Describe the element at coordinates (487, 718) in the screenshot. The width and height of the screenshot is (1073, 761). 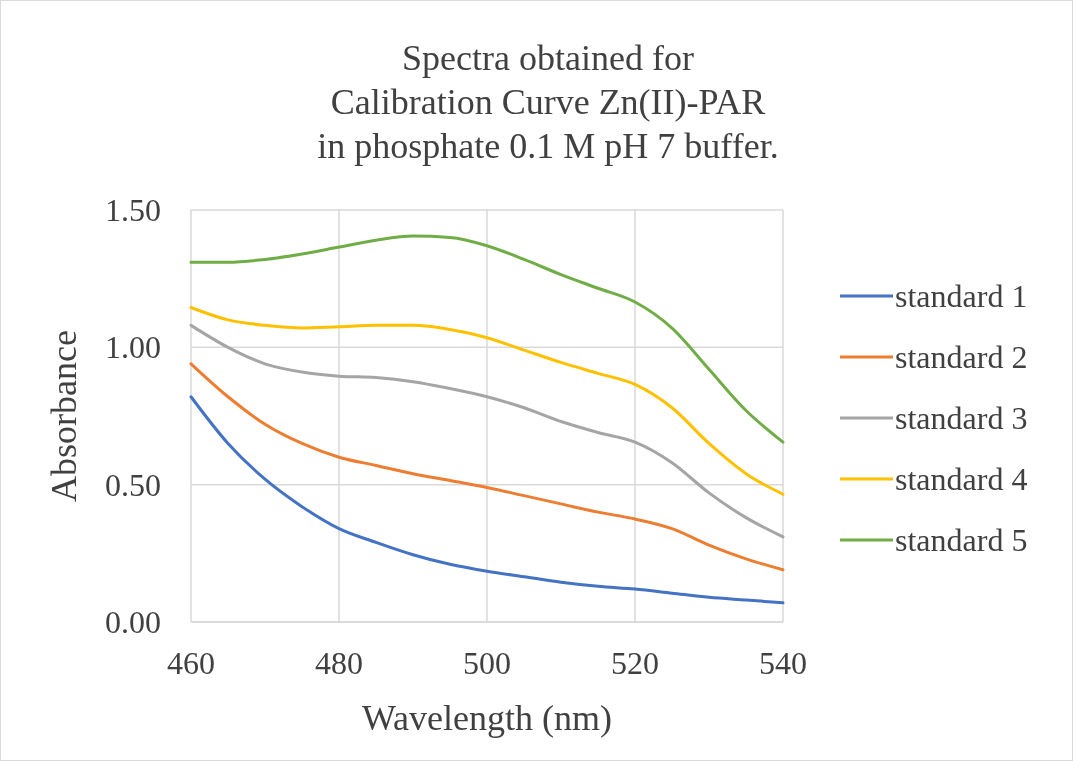
I see `x-axis-title: Wavelength (nm)` at that location.